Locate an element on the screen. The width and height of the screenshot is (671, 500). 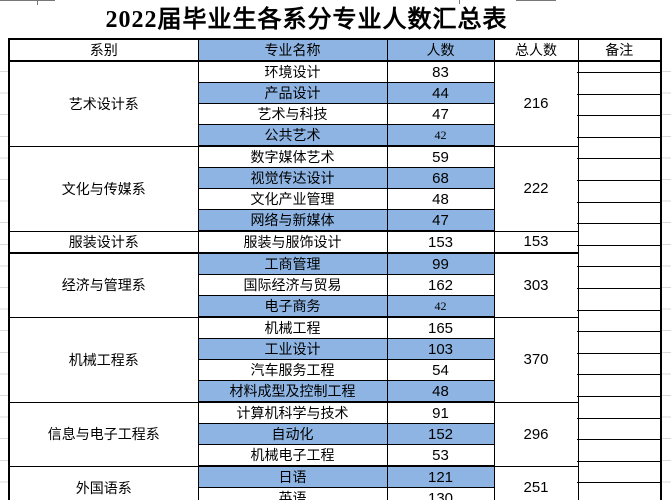
major-cell: 电子商务 is located at coordinates (292, 306).